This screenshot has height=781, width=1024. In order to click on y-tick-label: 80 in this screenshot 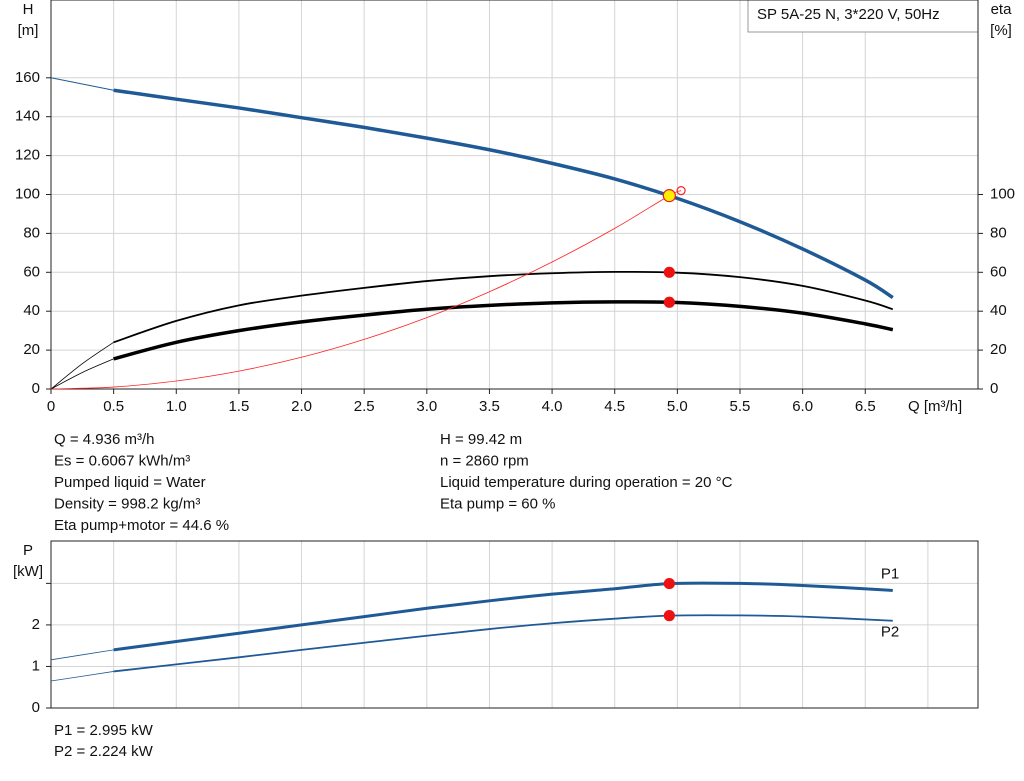, I will do `click(31, 232)`.